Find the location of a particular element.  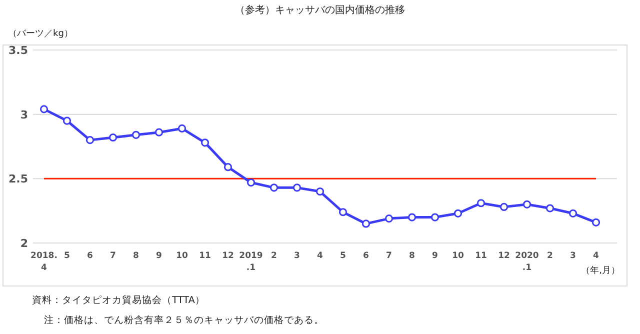

y-tick-label: 2 is located at coordinates (24, 243).